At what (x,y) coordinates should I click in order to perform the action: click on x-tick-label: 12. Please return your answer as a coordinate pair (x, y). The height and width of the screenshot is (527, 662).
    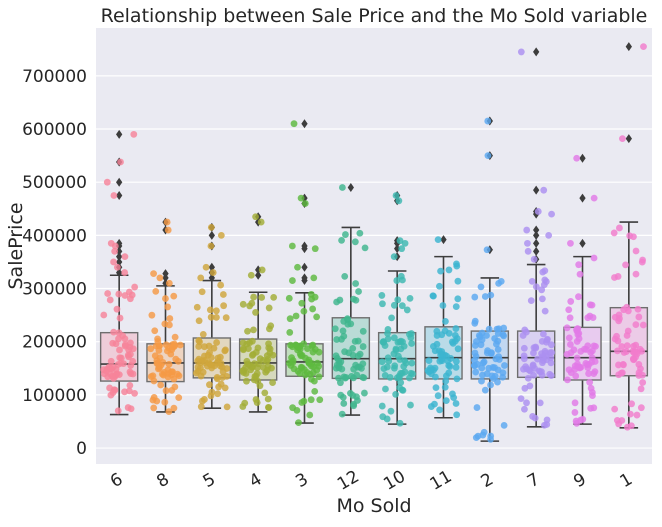
    Looking at the image, I should click on (348, 481).